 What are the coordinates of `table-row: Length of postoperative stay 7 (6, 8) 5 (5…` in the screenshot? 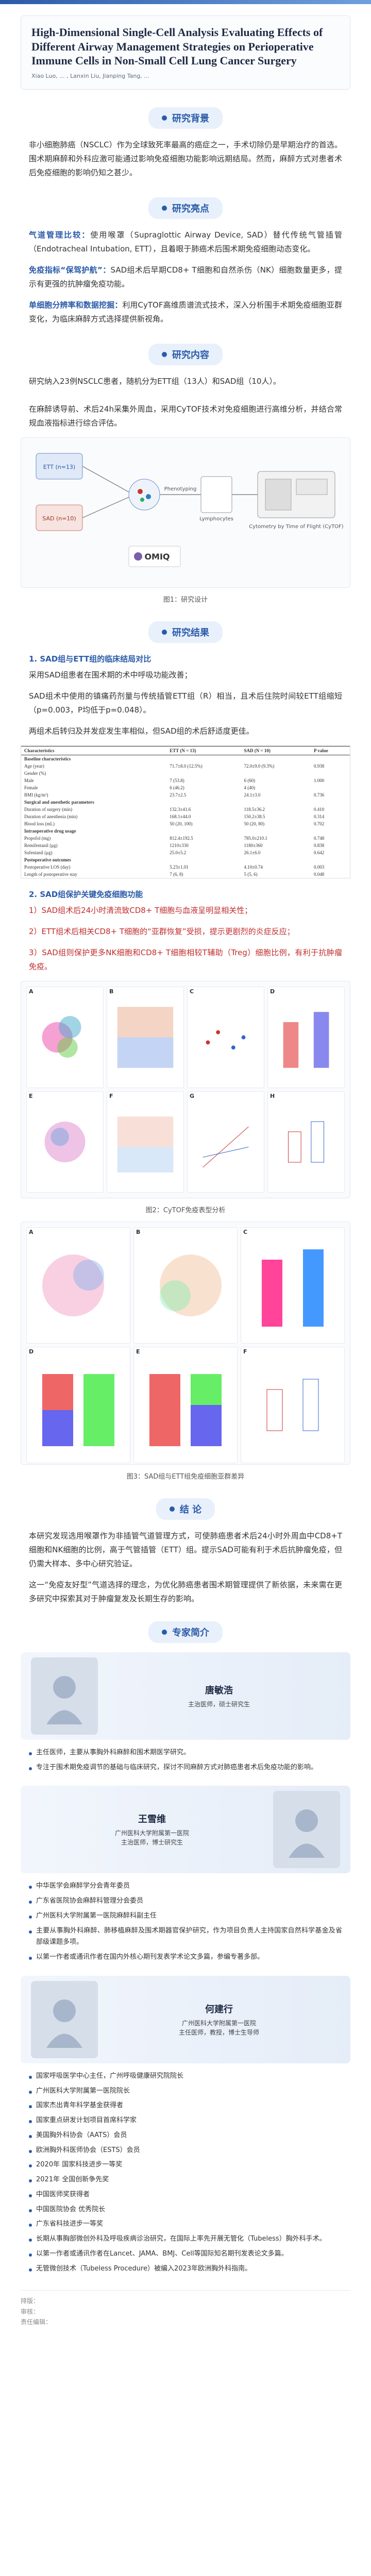 It's located at (185, 875).